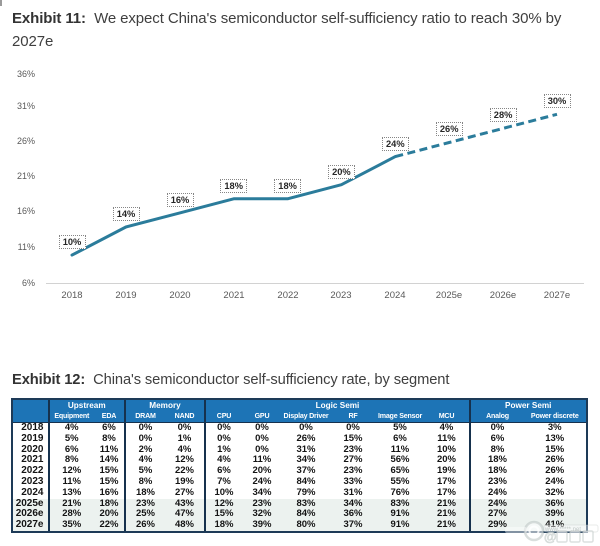 The image size is (600, 546). What do you see at coordinates (562, 530) in the screenshot?
I see `svg-text: www.*****.net` at bounding box center [562, 530].